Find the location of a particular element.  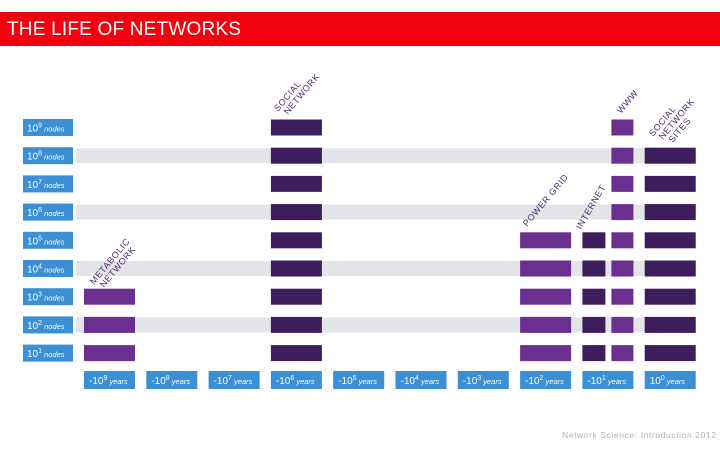

network-annotation-line: POWER GRID is located at coordinates (545, 200).